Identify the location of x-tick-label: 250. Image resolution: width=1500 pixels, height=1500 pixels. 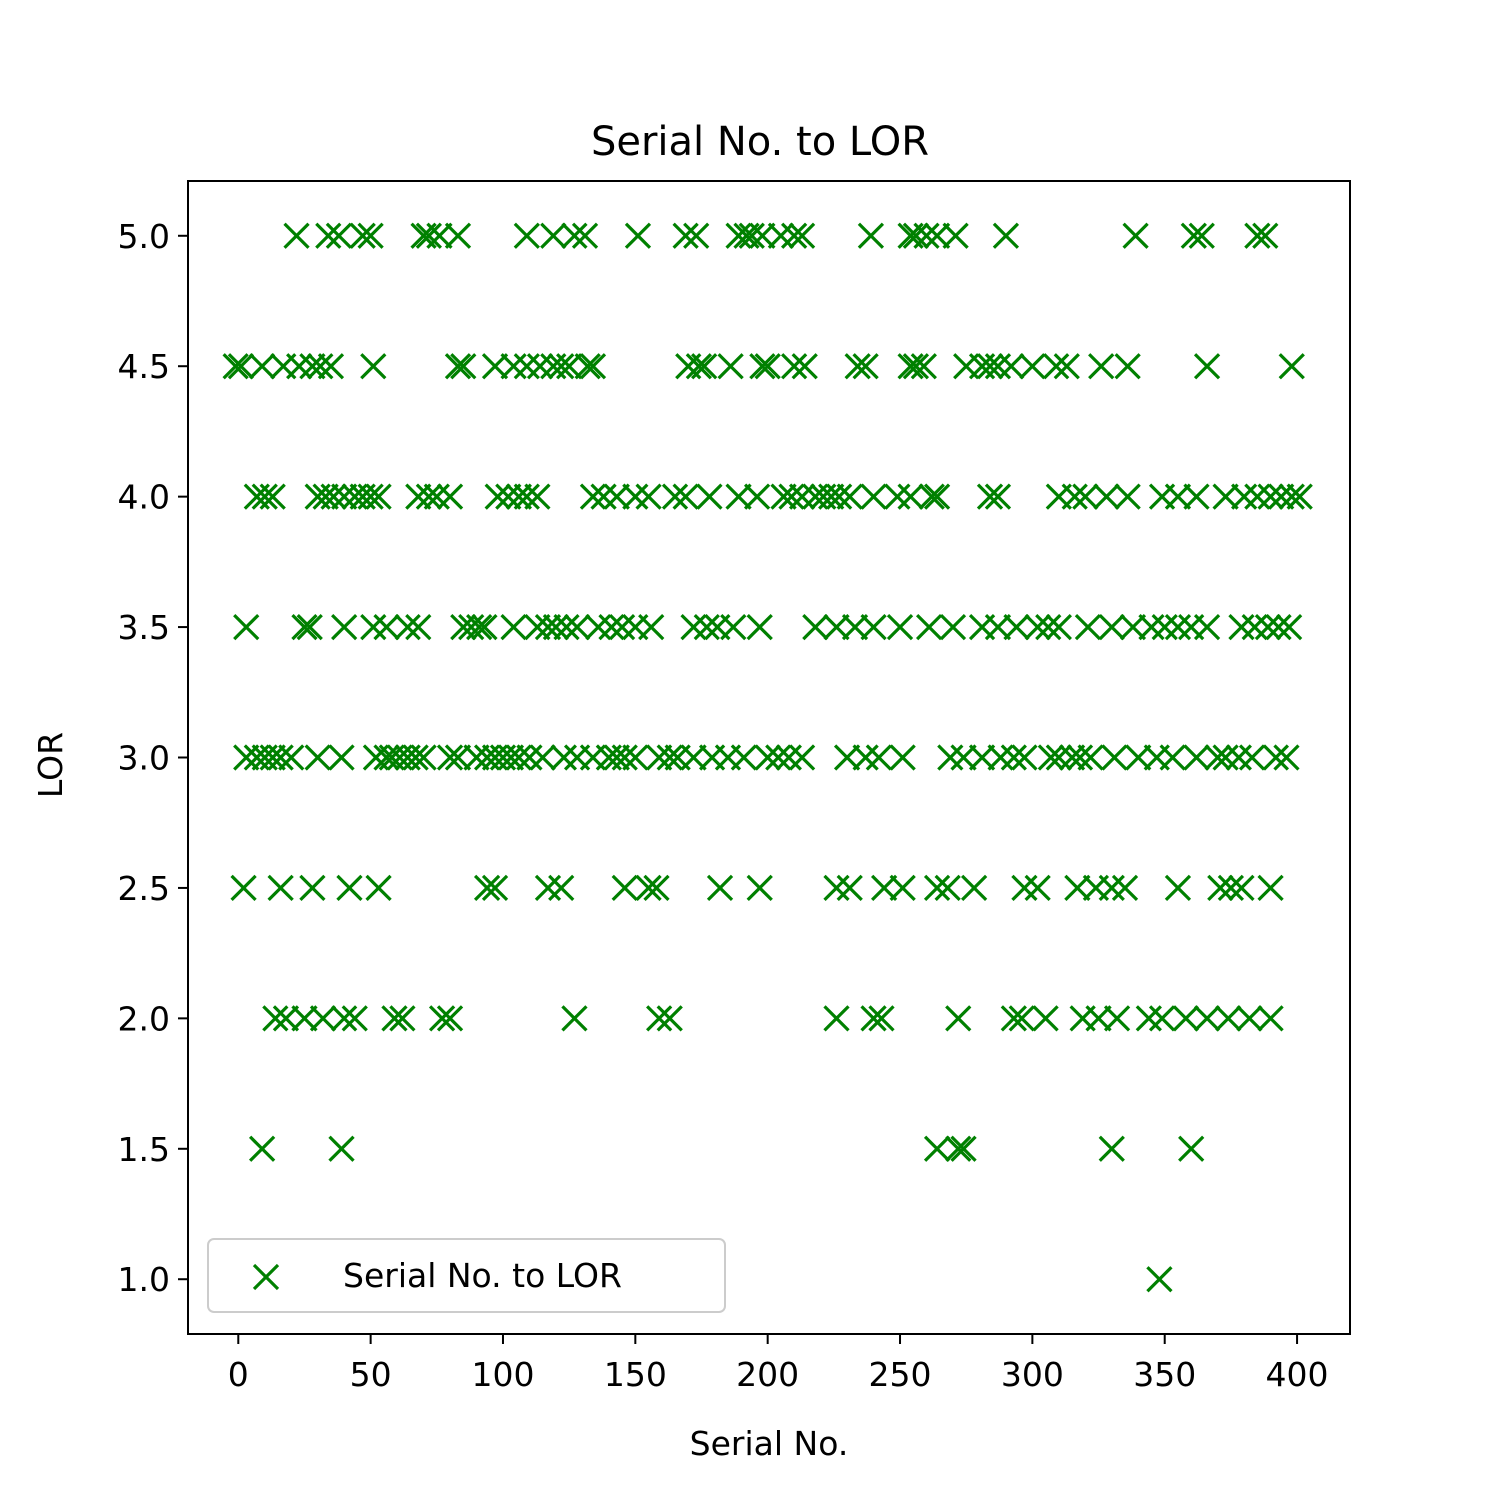
(900, 1374).